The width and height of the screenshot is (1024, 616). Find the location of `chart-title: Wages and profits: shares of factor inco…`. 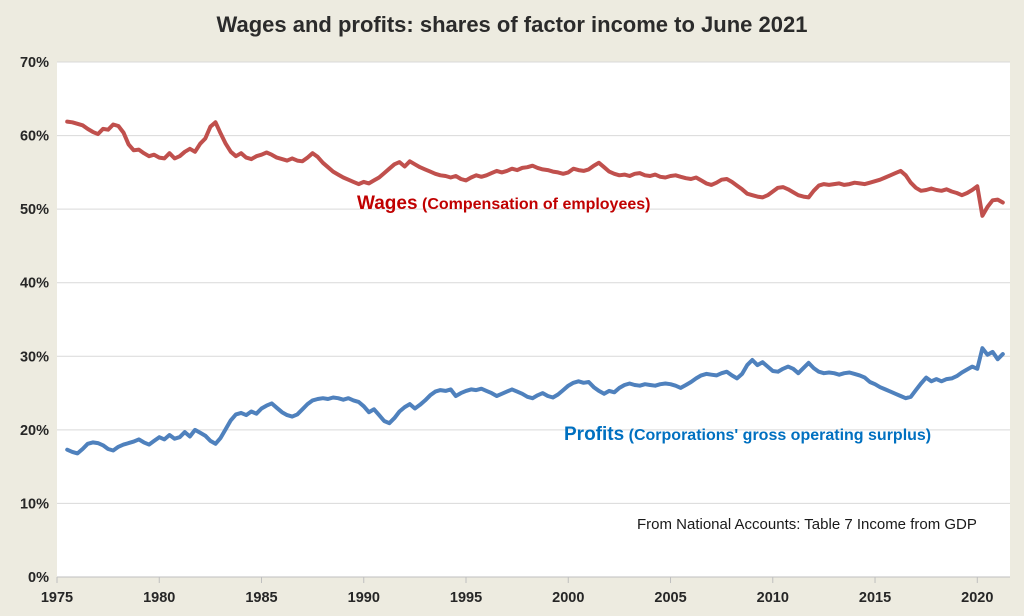

chart-title: Wages and profits: shares of factor inco… is located at coordinates (512, 24).